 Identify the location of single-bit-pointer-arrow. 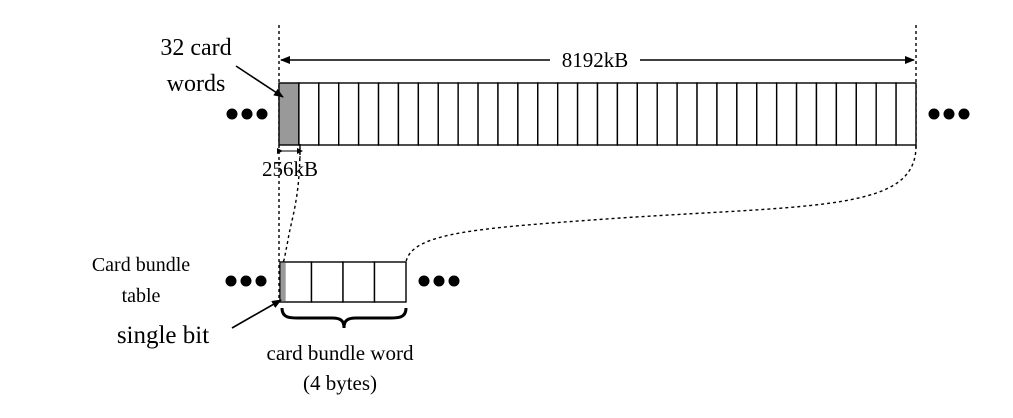
(256, 314).